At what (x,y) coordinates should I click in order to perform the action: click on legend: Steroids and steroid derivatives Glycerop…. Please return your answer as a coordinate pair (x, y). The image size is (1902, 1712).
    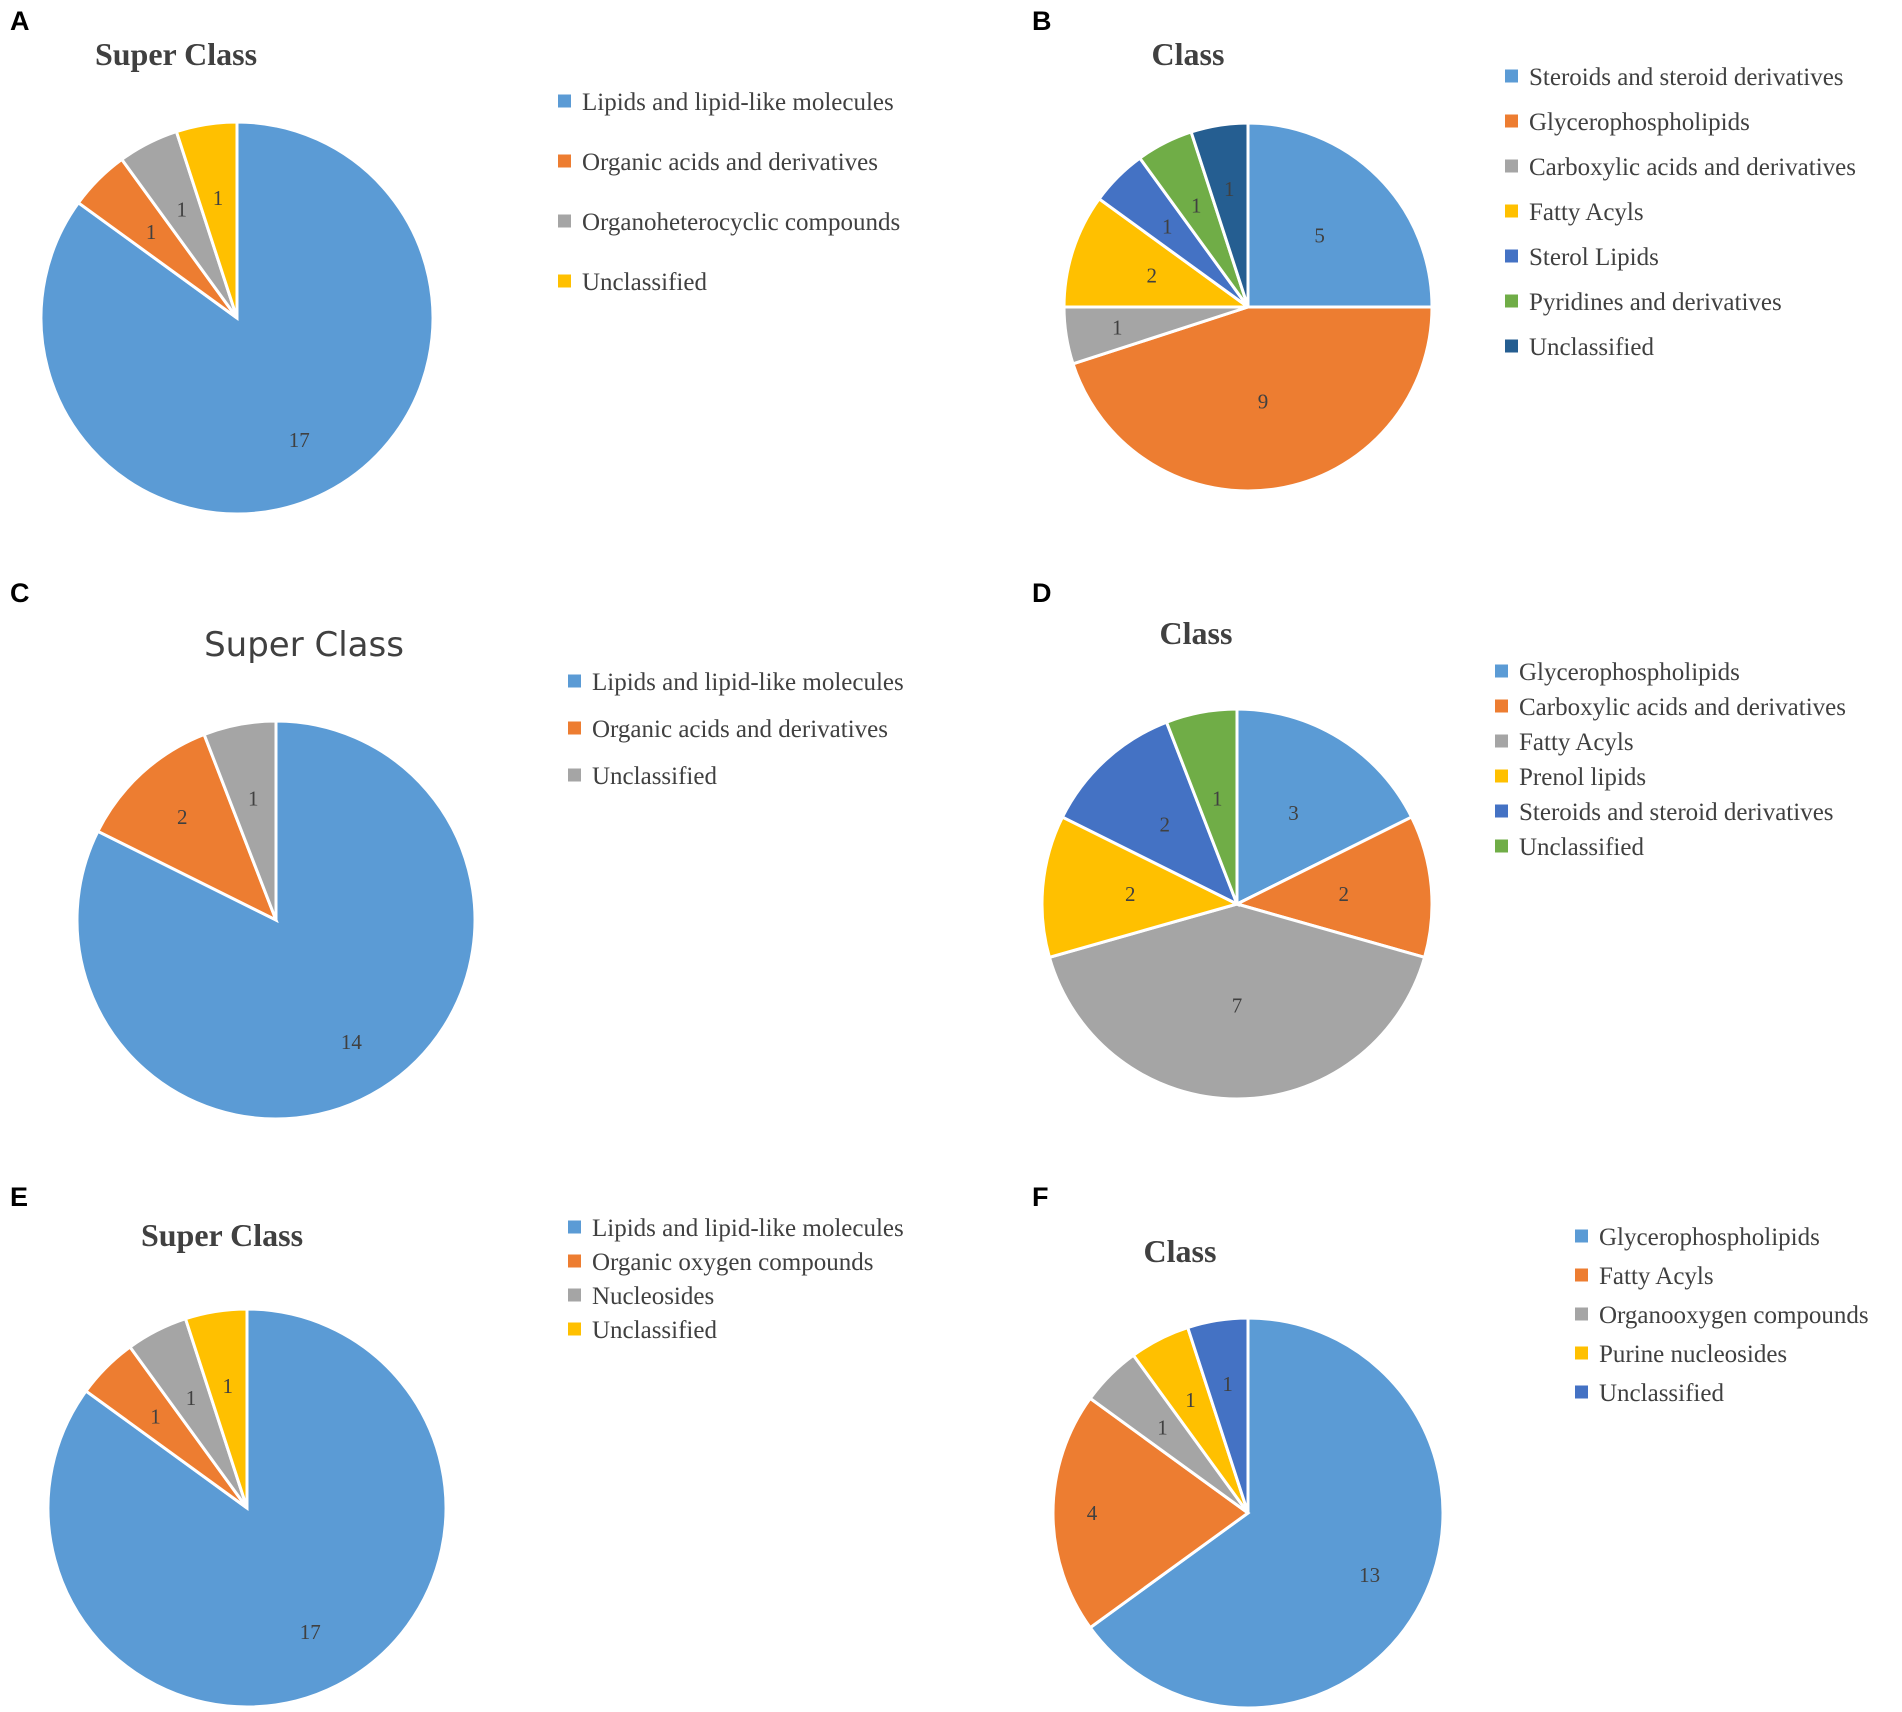
    Looking at the image, I should click on (1680, 212).